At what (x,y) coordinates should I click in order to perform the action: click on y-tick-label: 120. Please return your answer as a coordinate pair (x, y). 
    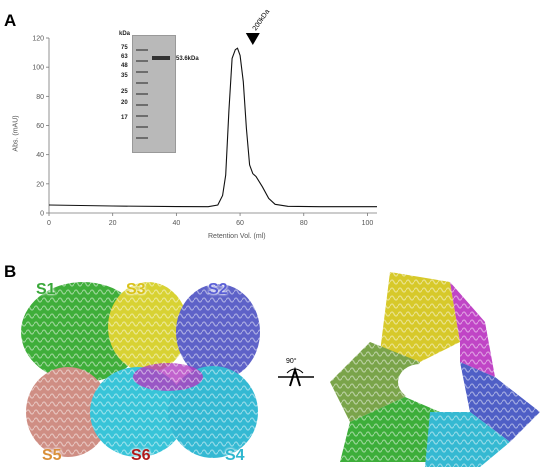
    Looking at the image, I should click on (38, 39).